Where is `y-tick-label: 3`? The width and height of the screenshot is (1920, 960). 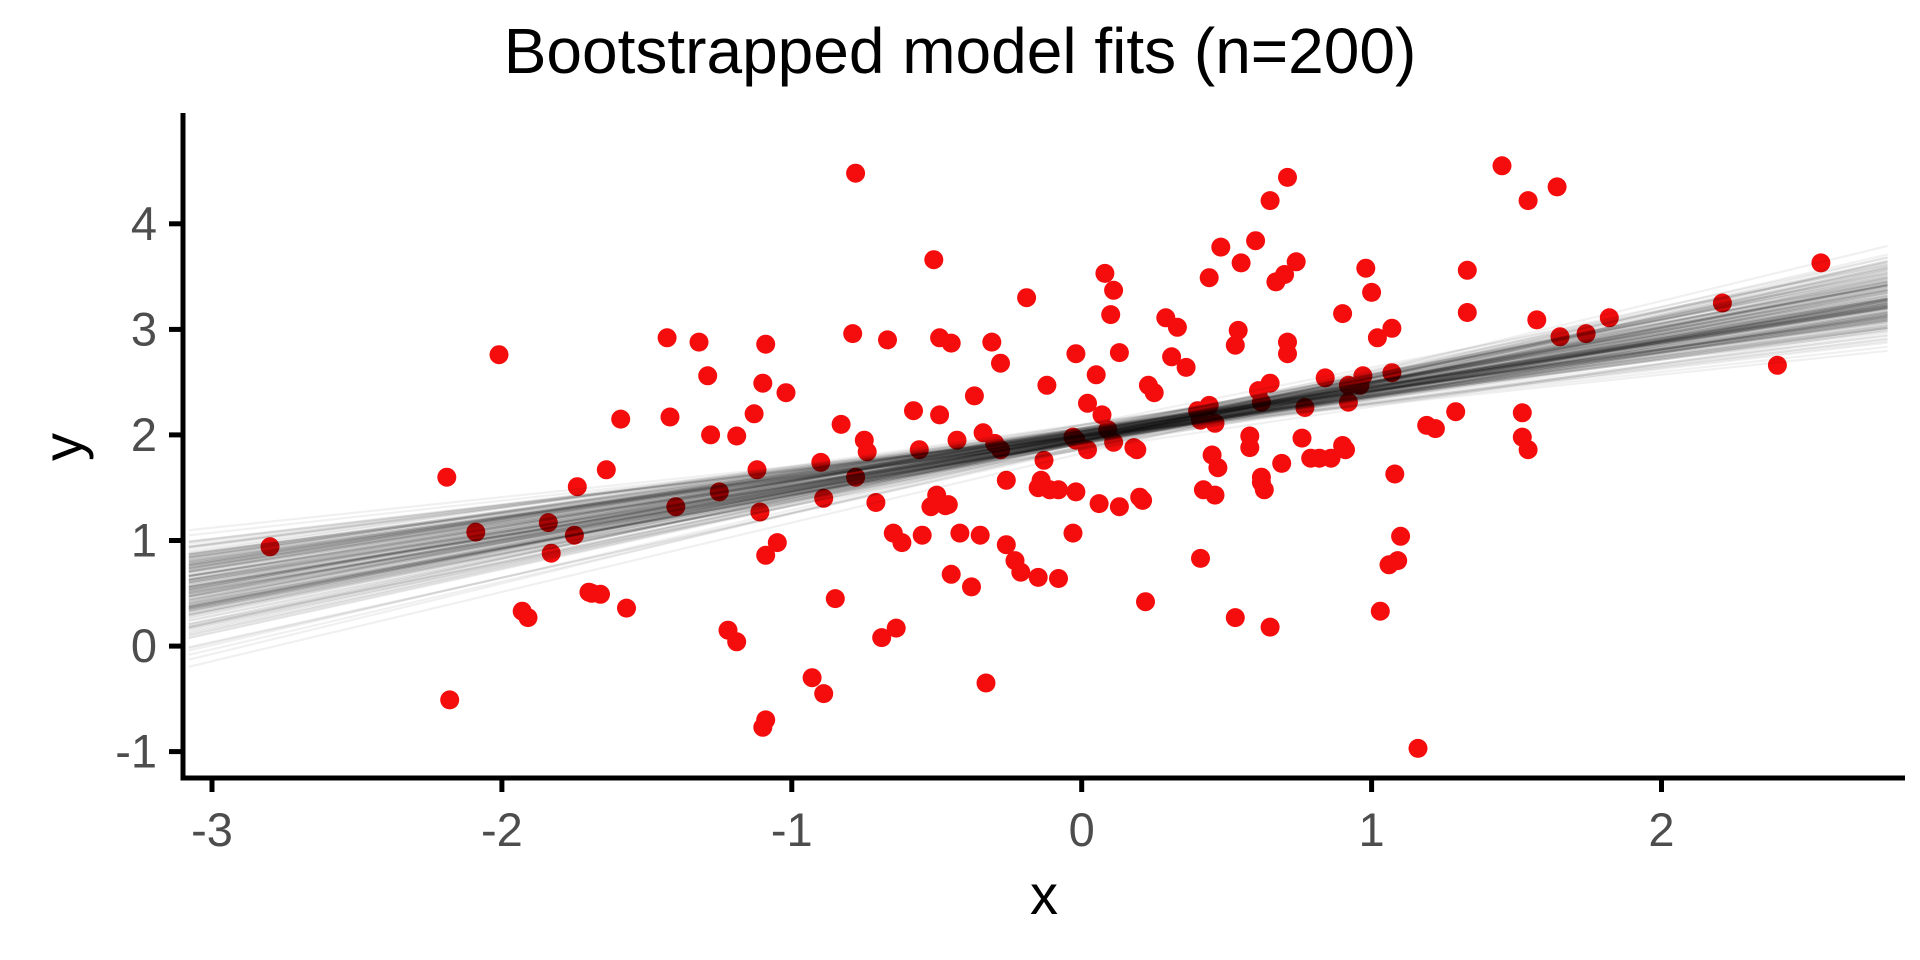 y-tick-label: 3 is located at coordinates (144, 328).